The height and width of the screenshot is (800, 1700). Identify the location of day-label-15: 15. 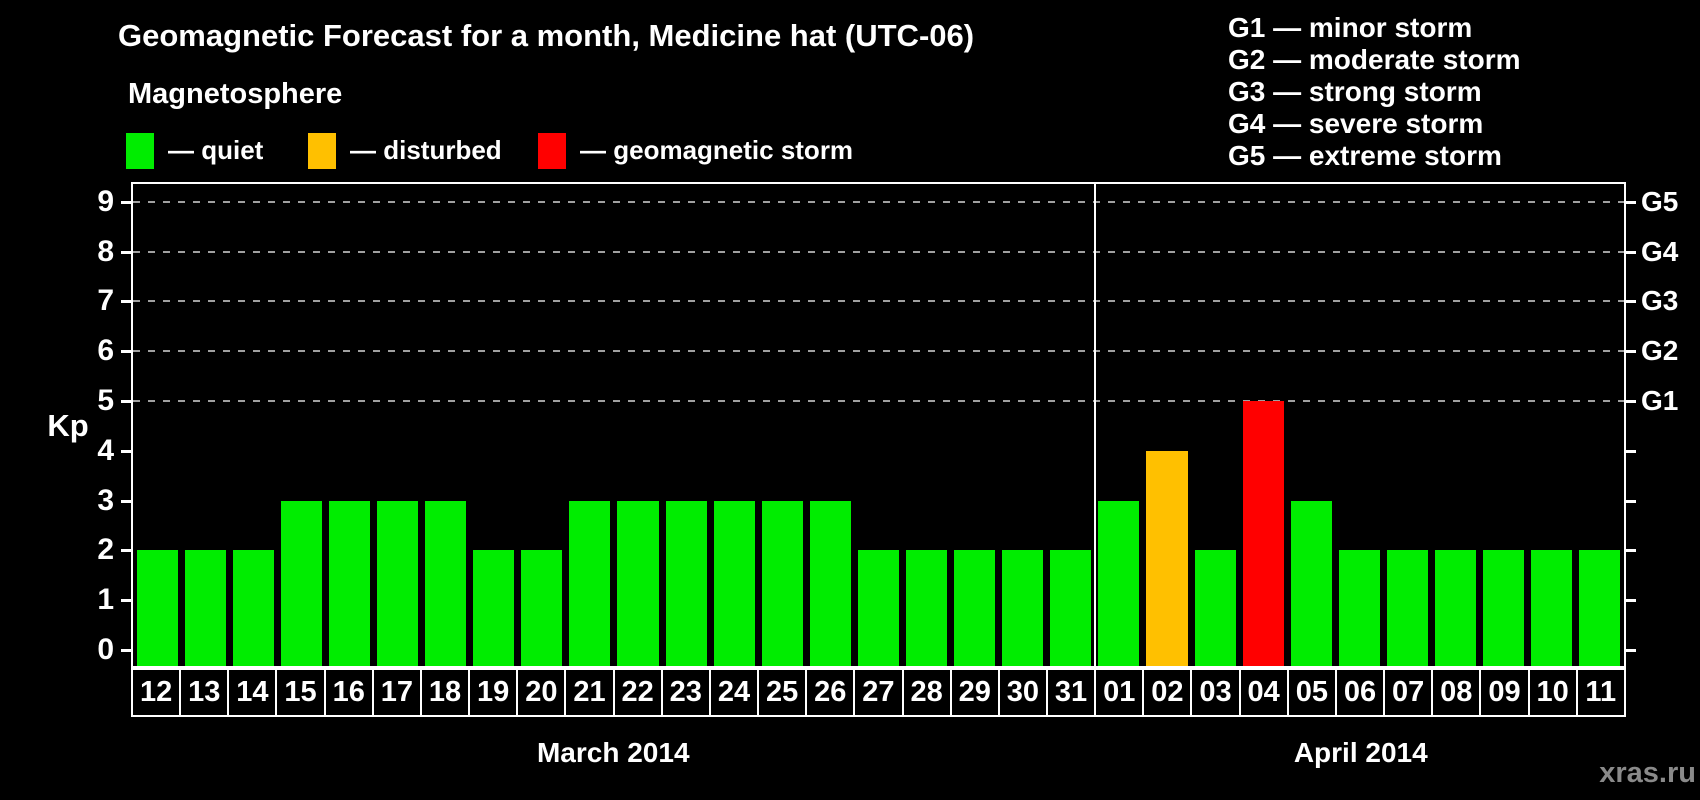
(300, 692).